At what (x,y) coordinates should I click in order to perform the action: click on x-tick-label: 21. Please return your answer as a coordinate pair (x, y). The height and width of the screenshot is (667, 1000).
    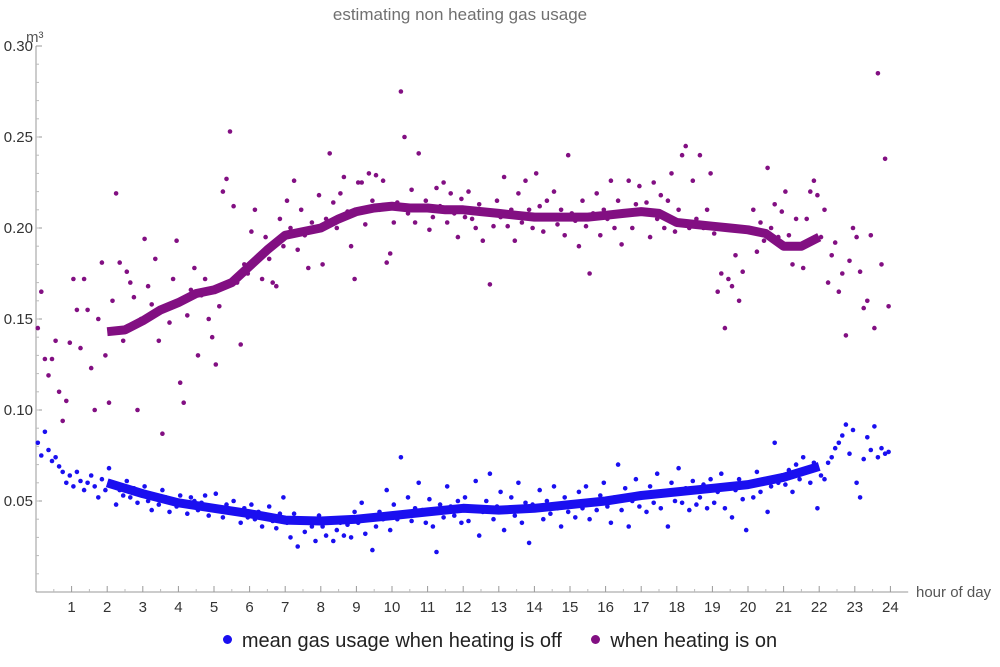
    Looking at the image, I should click on (783, 607).